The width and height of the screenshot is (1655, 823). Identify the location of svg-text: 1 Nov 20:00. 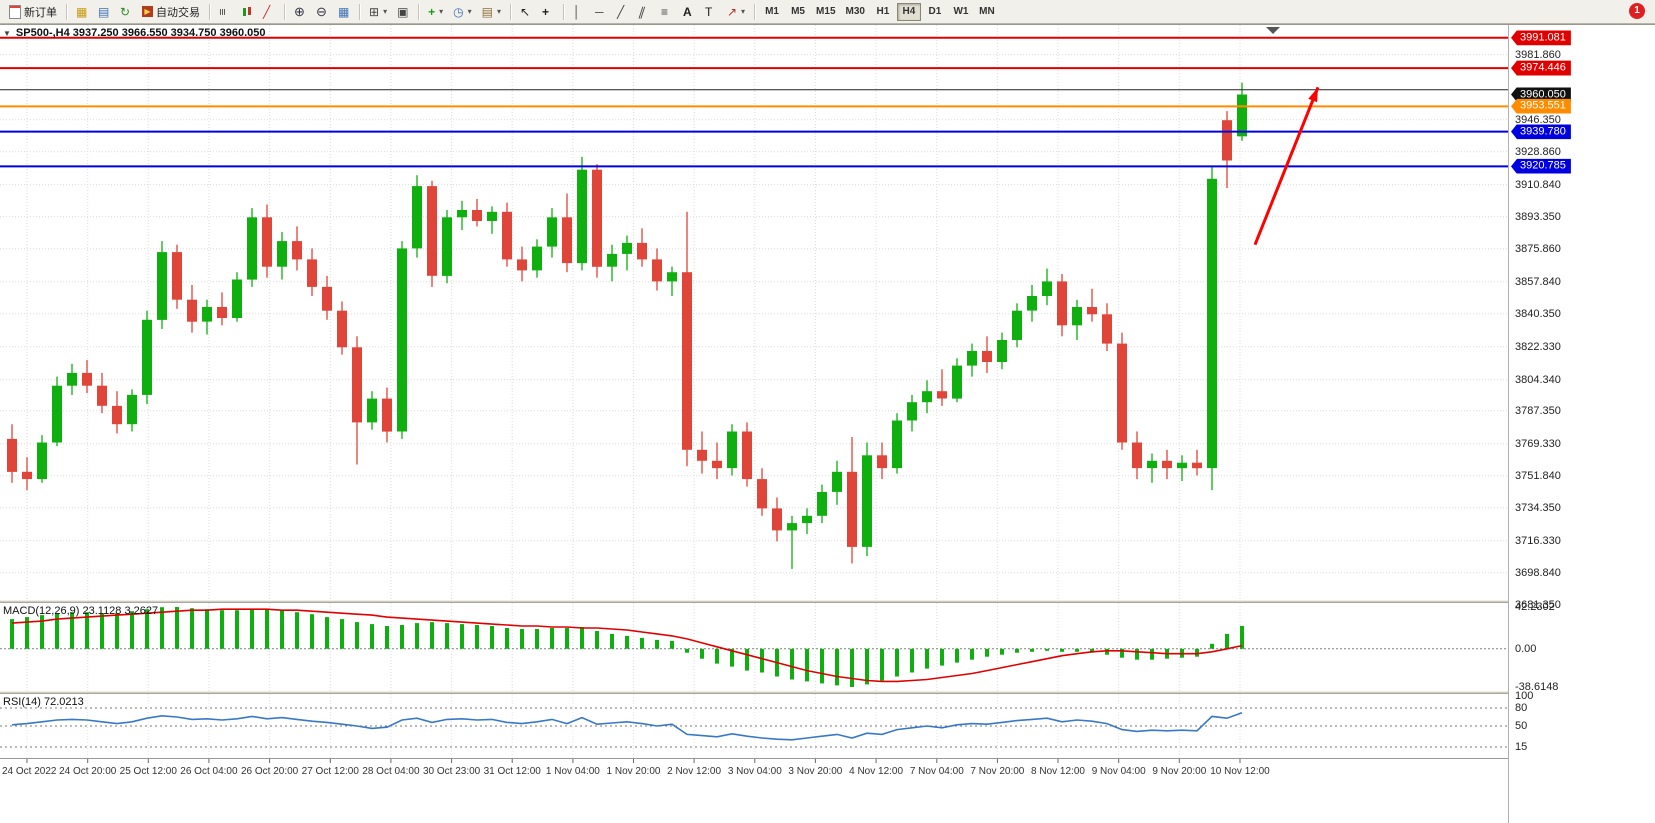
(634, 771).